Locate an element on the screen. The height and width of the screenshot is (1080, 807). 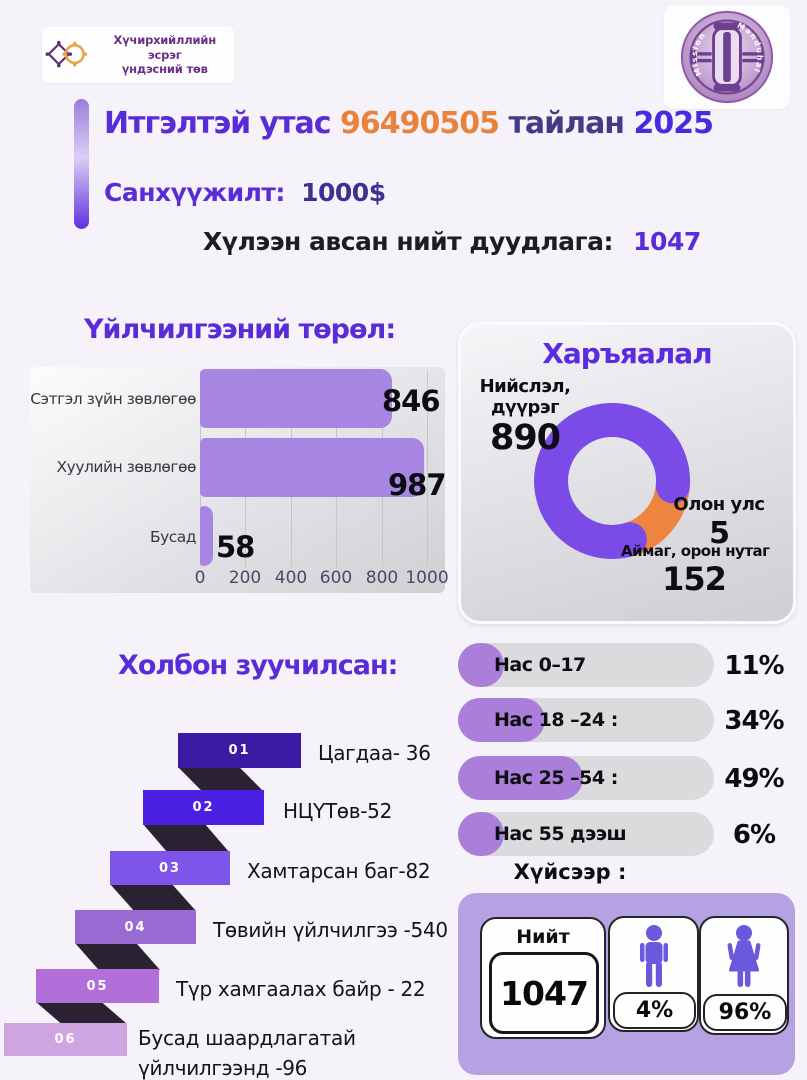
mission-manduhai-badge: Mission Manduhai is located at coordinates (727, 57).